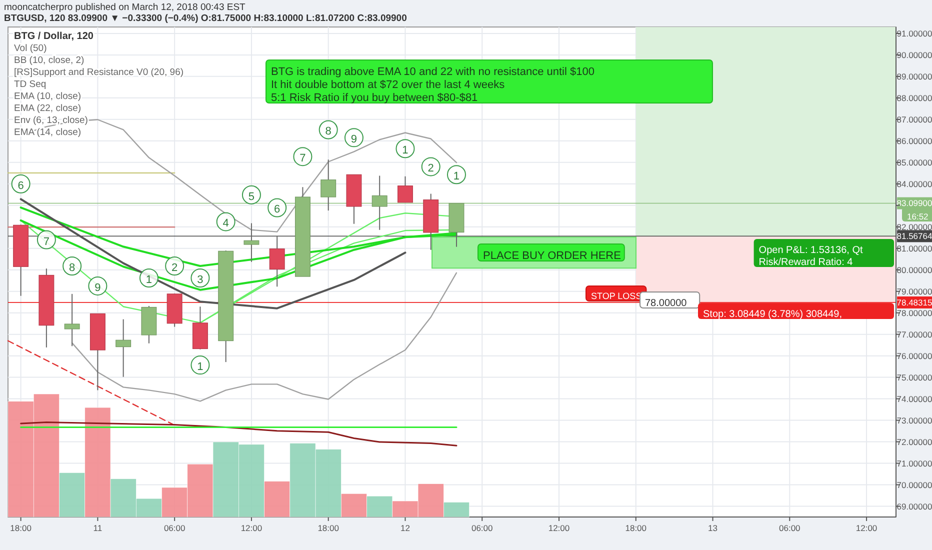 This screenshot has width=932, height=550. I want to click on x-tick-label: 11, so click(97, 528).